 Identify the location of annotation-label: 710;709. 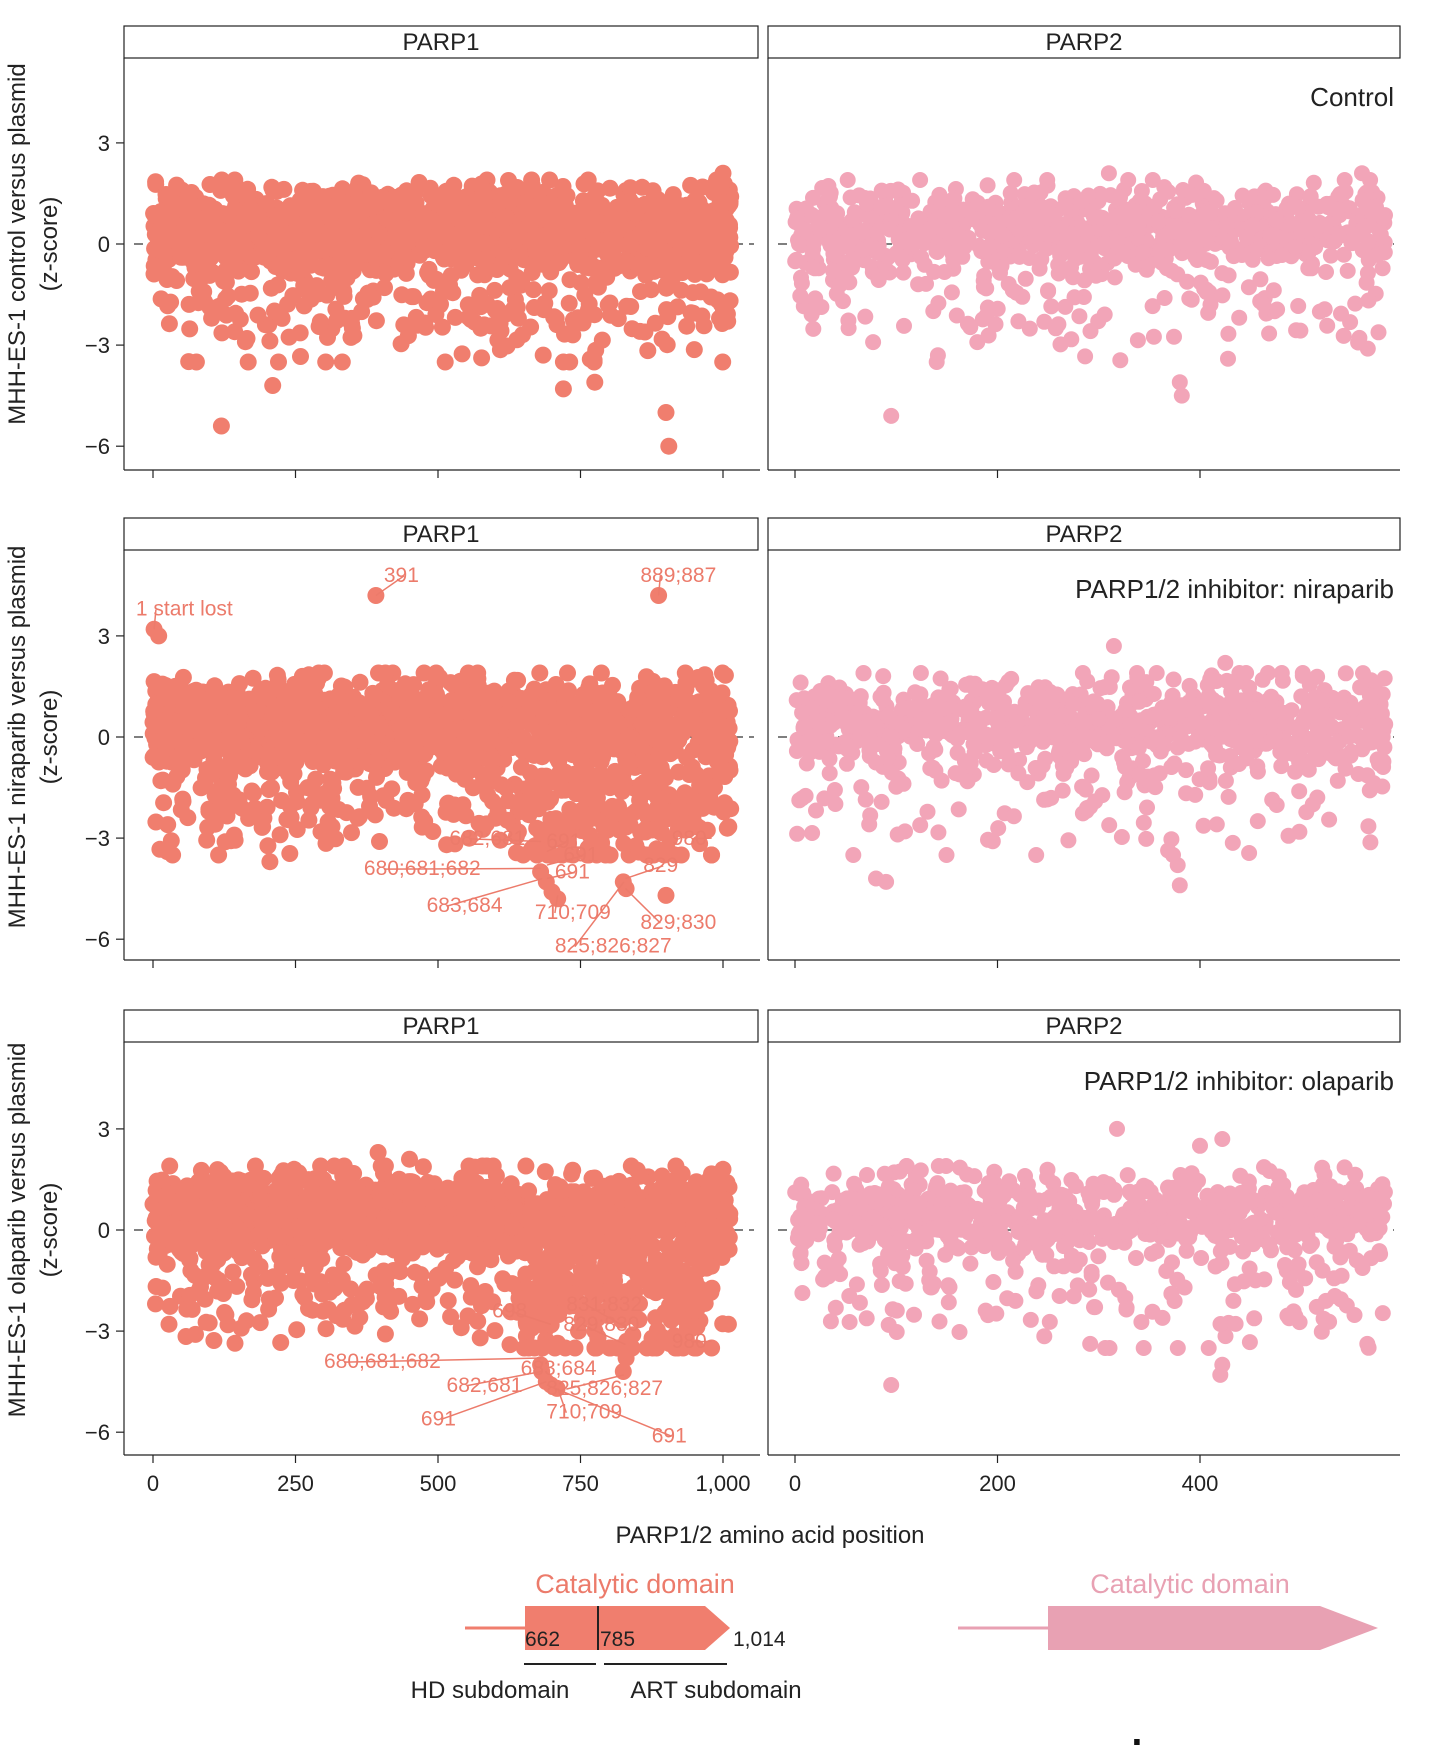
(573, 912).